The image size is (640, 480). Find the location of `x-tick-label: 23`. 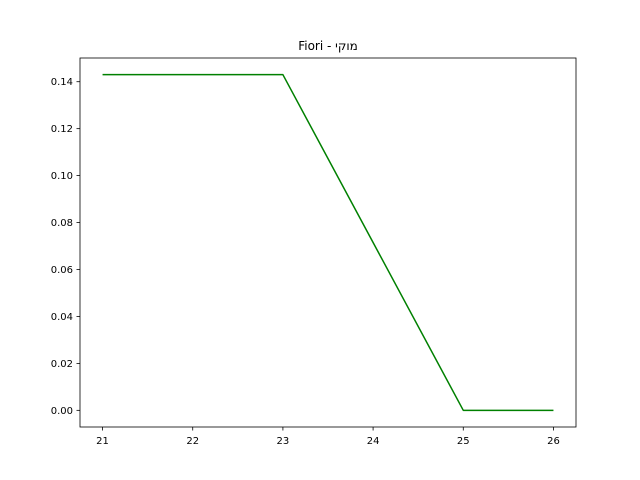

x-tick-label: 23 is located at coordinates (283, 441).